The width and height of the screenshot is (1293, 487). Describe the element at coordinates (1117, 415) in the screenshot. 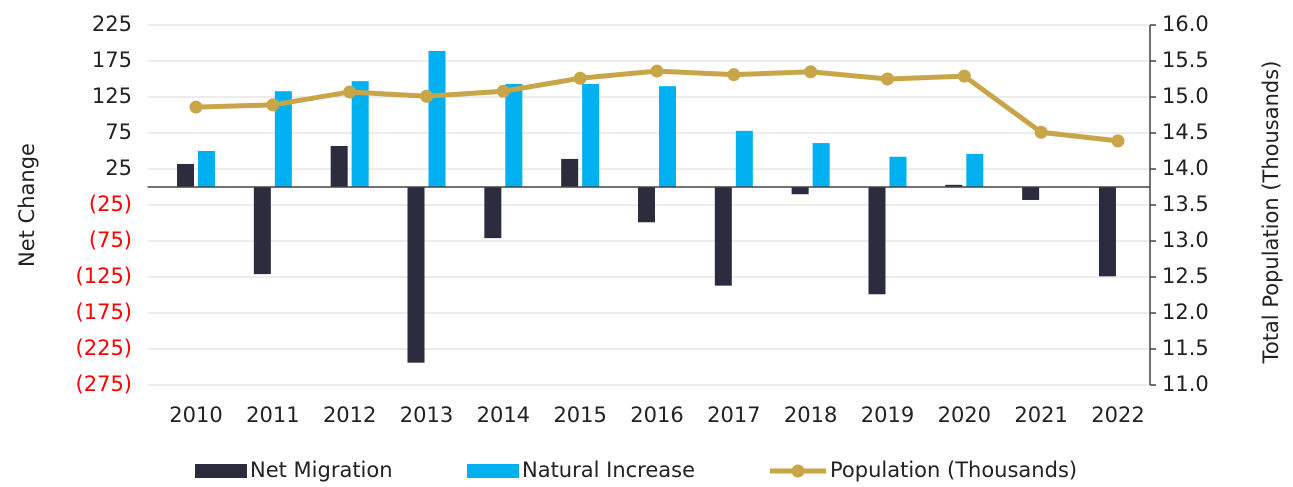

I see `x-tick-label: 2022` at that location.